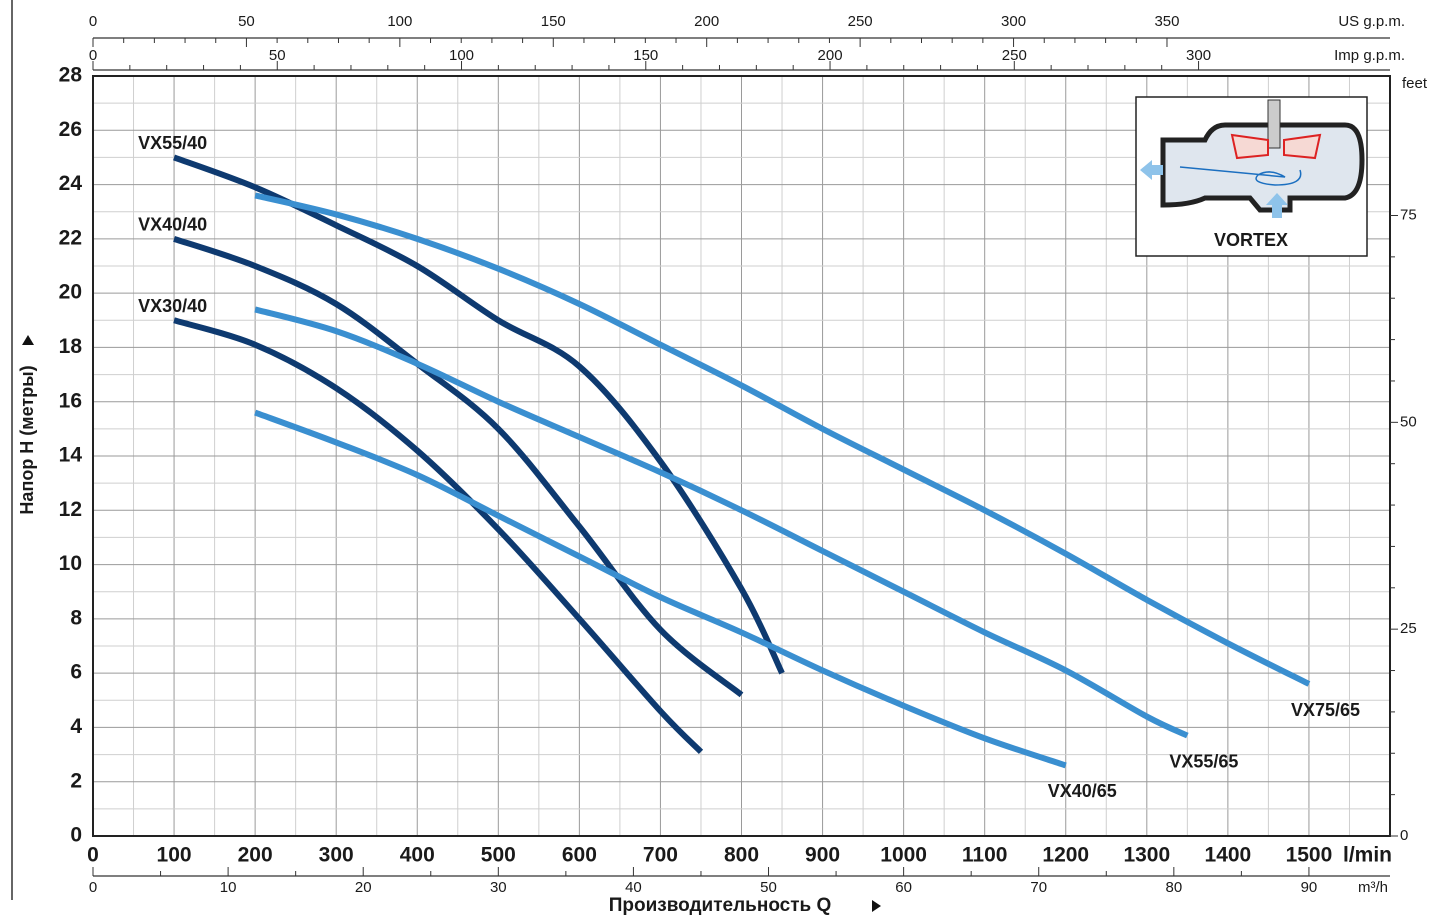 This screenshot has width=1434, height=918. What do you see at coordinates (1415, 83) in the screenshot?
I see `y2-unit: feet` at bounding box center [1415, 83].